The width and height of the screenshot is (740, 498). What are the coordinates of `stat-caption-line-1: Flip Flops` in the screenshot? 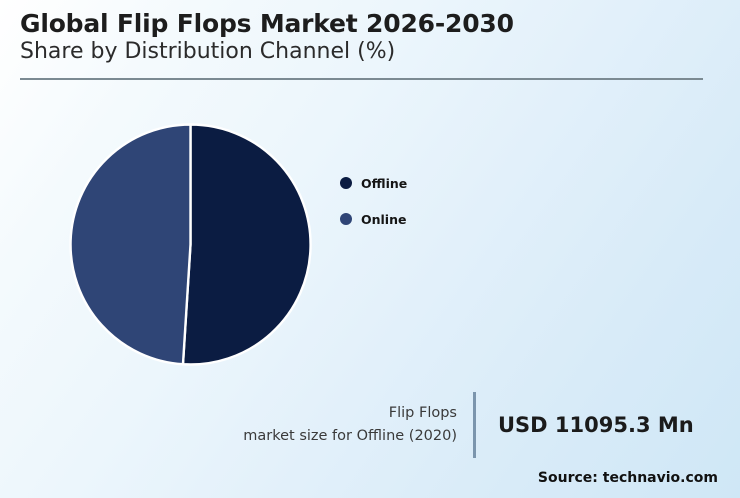 It's located at (422, 412).